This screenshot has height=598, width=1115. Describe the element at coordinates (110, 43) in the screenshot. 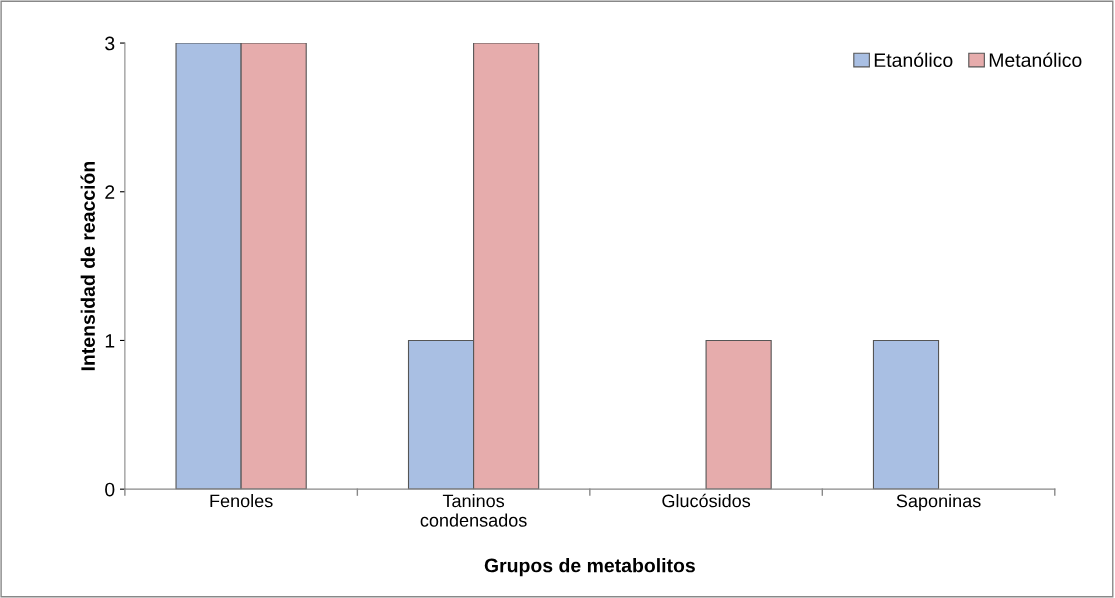

I see `y-tick-label: 3` at that location.